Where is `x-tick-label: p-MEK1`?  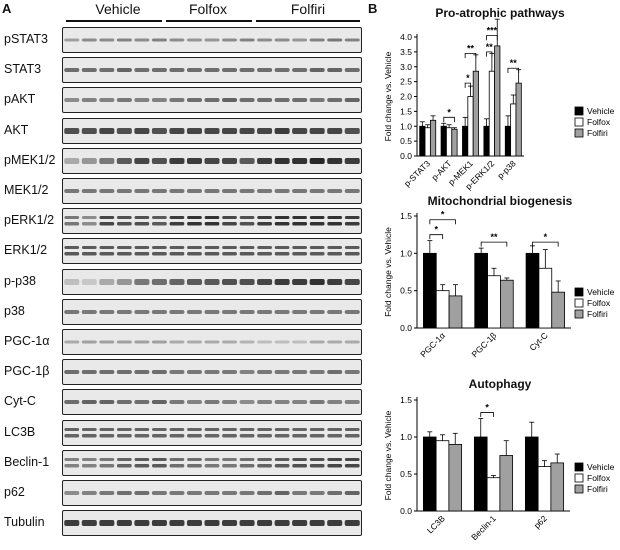
x-tick-label: p-MEK1 is located at coordinates (460, 172).